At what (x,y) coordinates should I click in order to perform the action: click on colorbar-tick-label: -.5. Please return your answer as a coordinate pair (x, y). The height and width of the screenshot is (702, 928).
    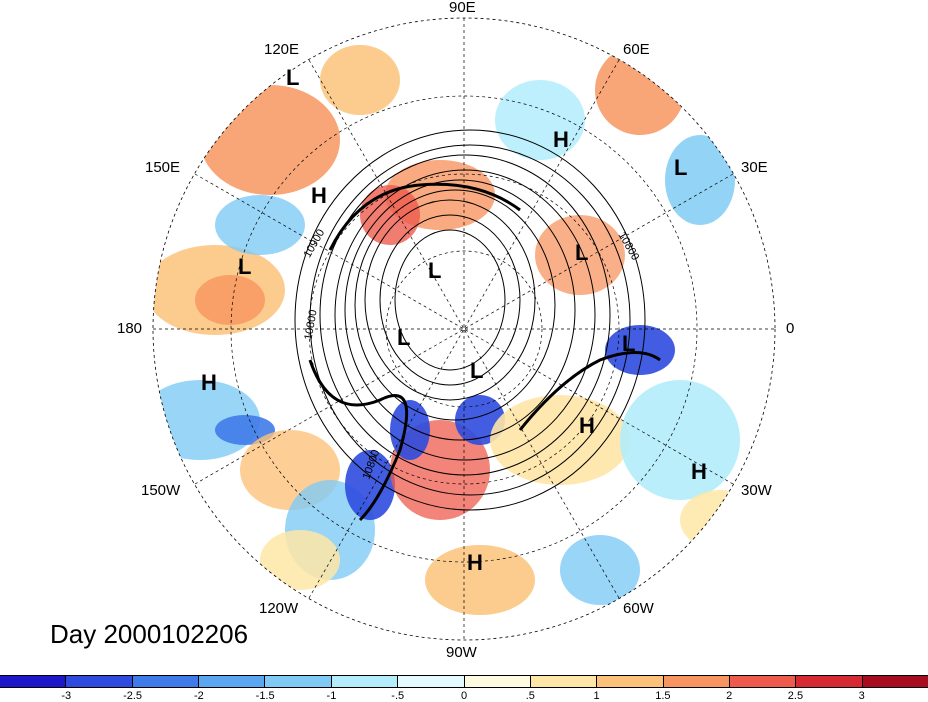
    Looking at the image, I should click on (398, 696).